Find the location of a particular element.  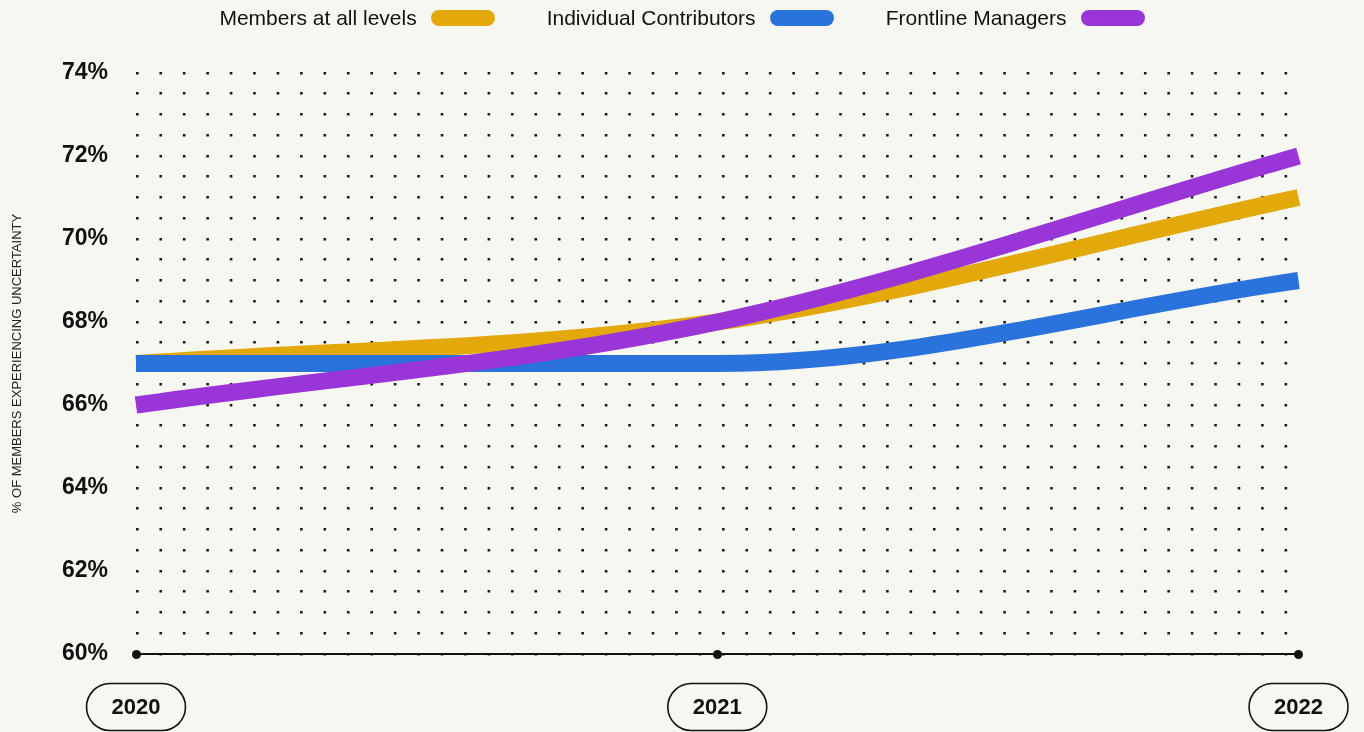

x-tick-label: 2021 is located at coordinates (717, 707).